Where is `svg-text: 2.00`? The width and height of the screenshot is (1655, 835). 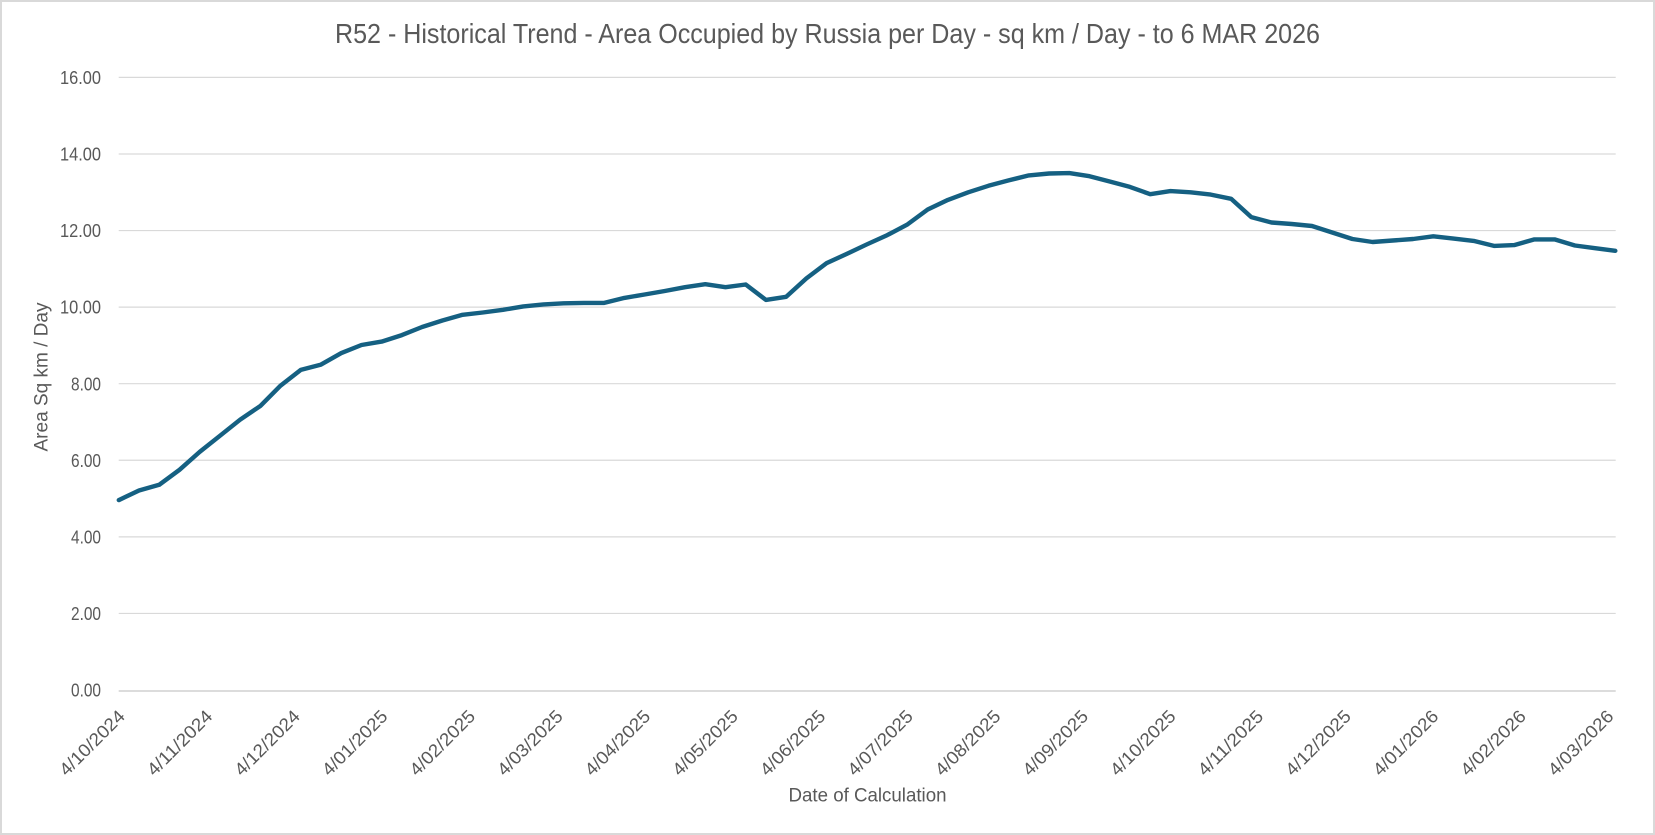 svg-text: 2.00 is located at coordinates (86, 613).